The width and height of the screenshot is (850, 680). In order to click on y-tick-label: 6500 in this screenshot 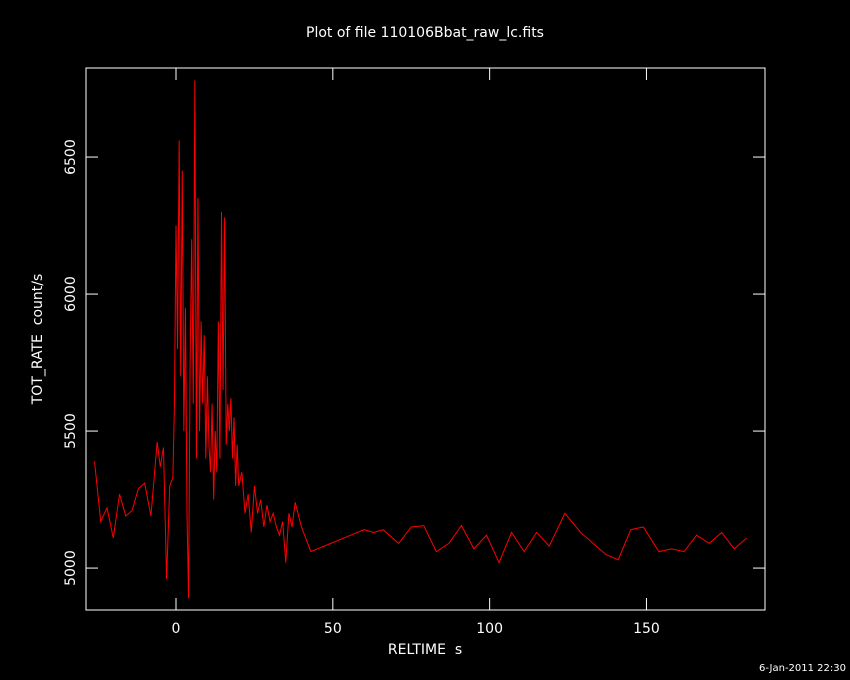, I will do `click(71, 157)`.